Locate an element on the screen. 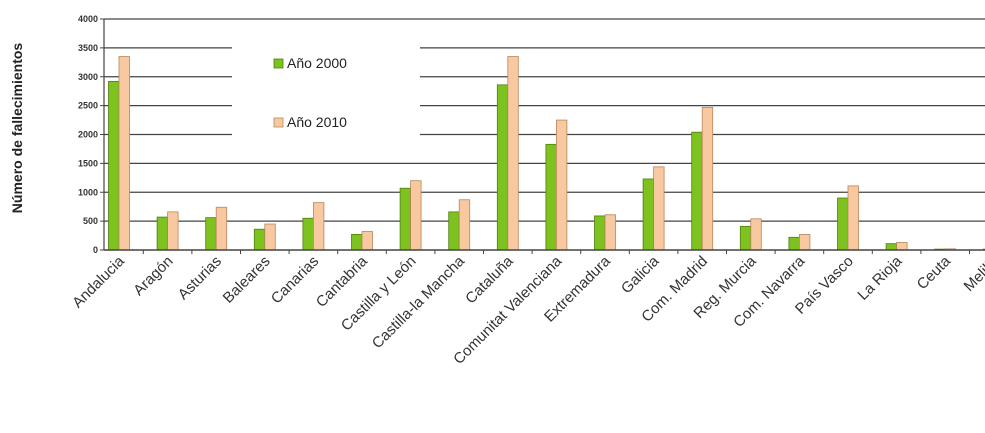 This screenshot has height=433, width=985. y-axis-ticks: 0 500 1000 1500 2000 2500 3000 3500 4000 is located at coordinates (91, 134).